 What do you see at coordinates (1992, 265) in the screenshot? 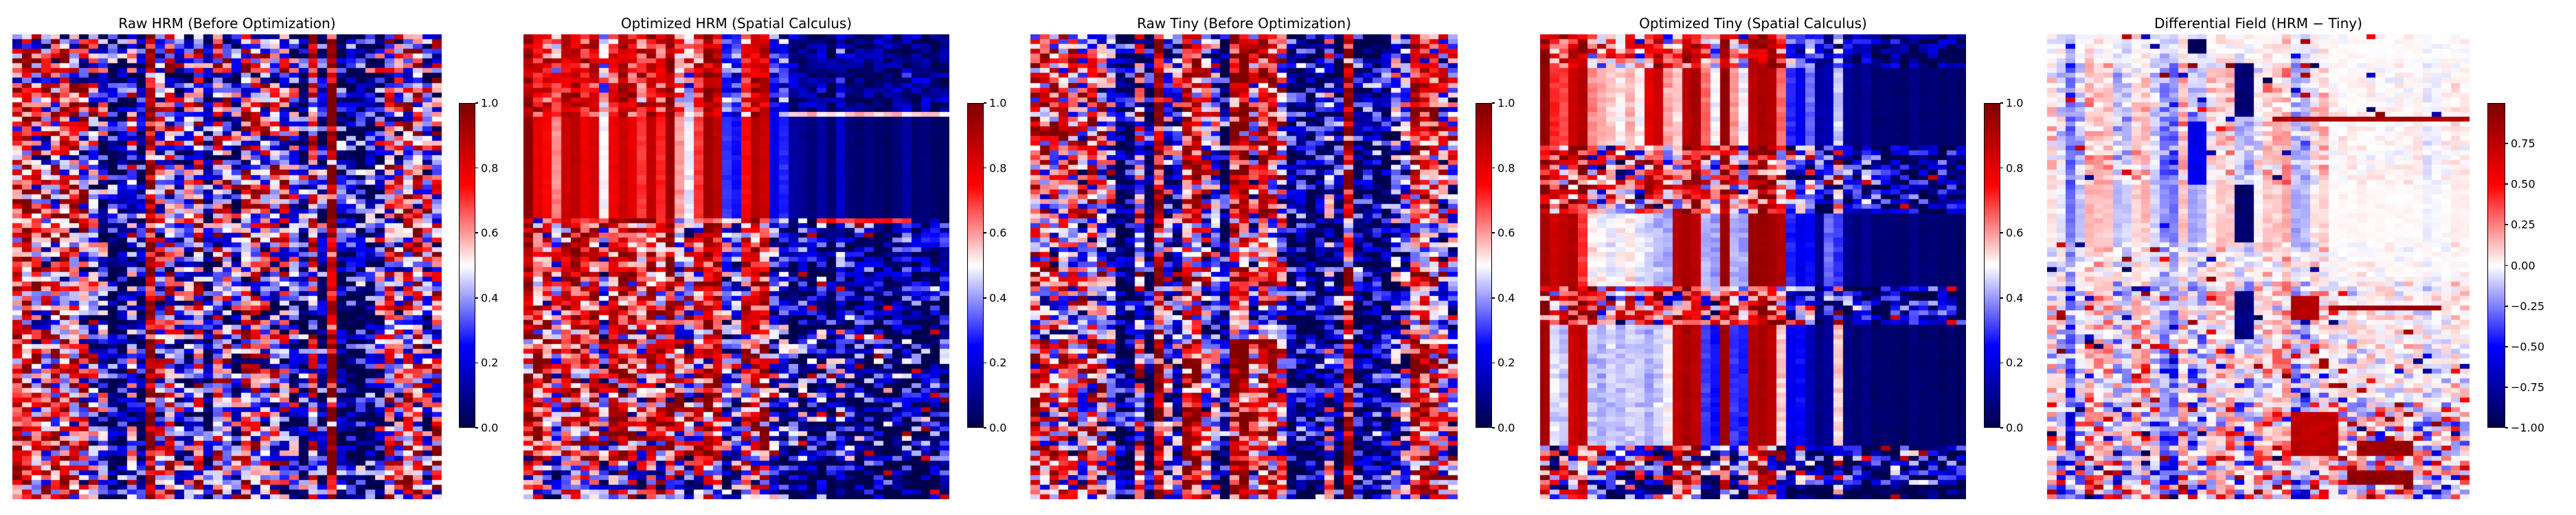
I see `colorbar-optimized-tiny` at bounding box center [1992, 265].